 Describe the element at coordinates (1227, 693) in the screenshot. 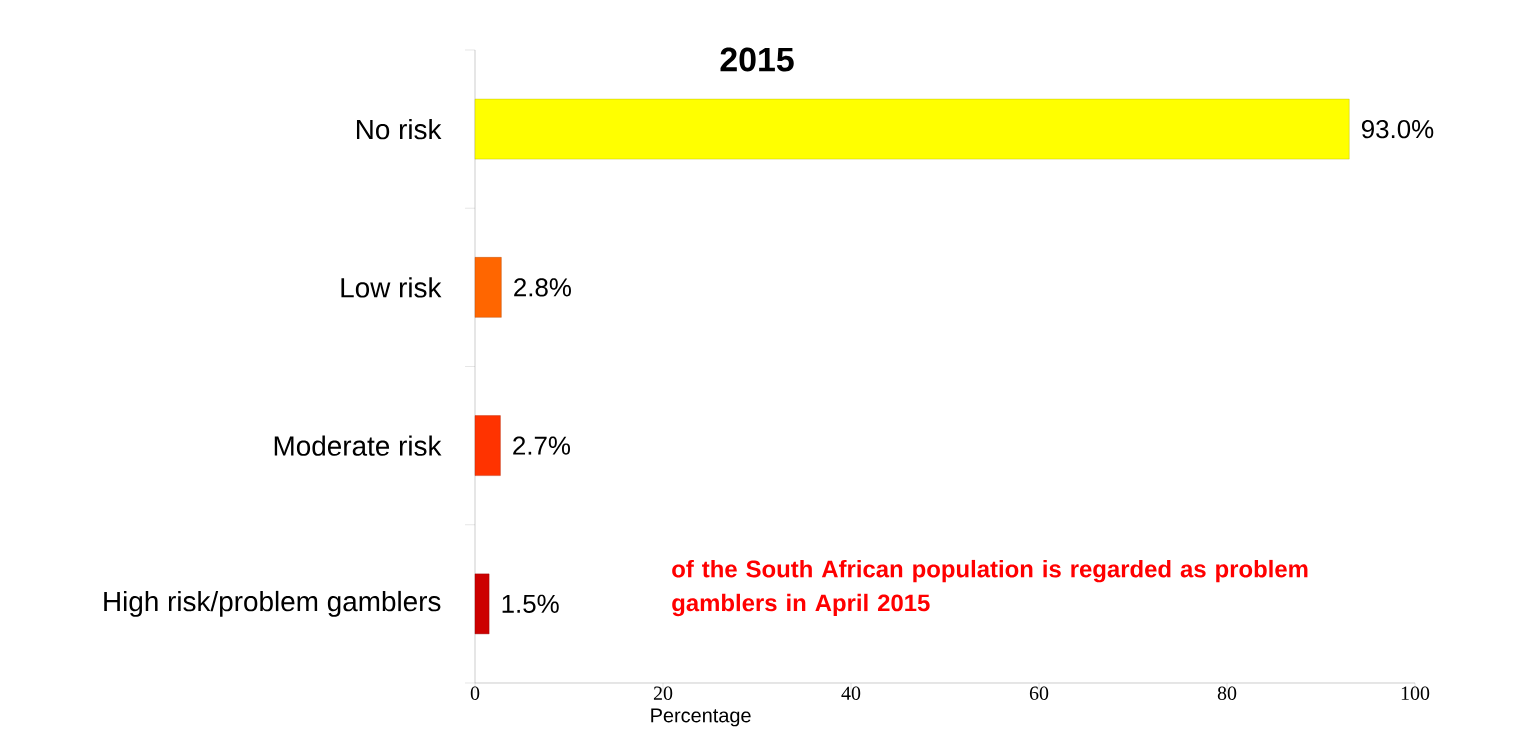

I see `x-tick-label: 80` at that location.